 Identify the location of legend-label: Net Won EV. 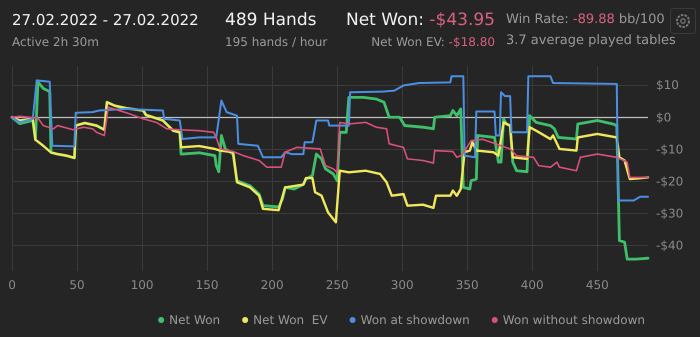
(290, 320).